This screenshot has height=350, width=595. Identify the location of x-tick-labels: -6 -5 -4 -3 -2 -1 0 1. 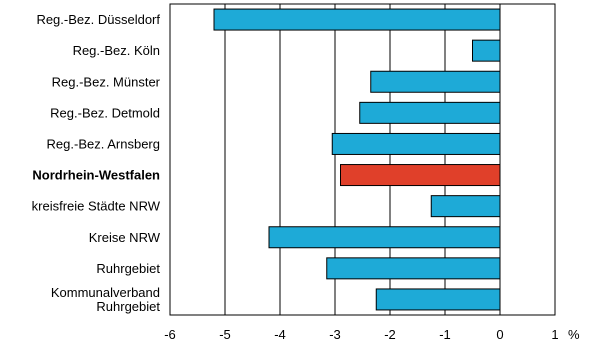
(361, 334).